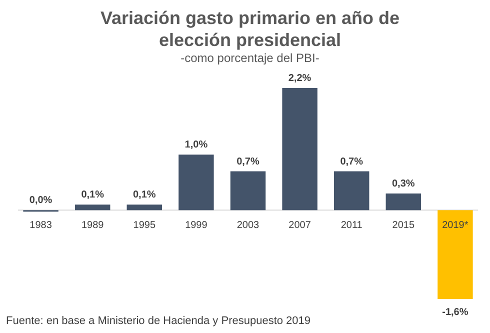 The height and width of the screenshot is (333, 490). Describe the element at coordinates (403, 226) in the screenshot. I see `x-tick-label: 2015` at that location.